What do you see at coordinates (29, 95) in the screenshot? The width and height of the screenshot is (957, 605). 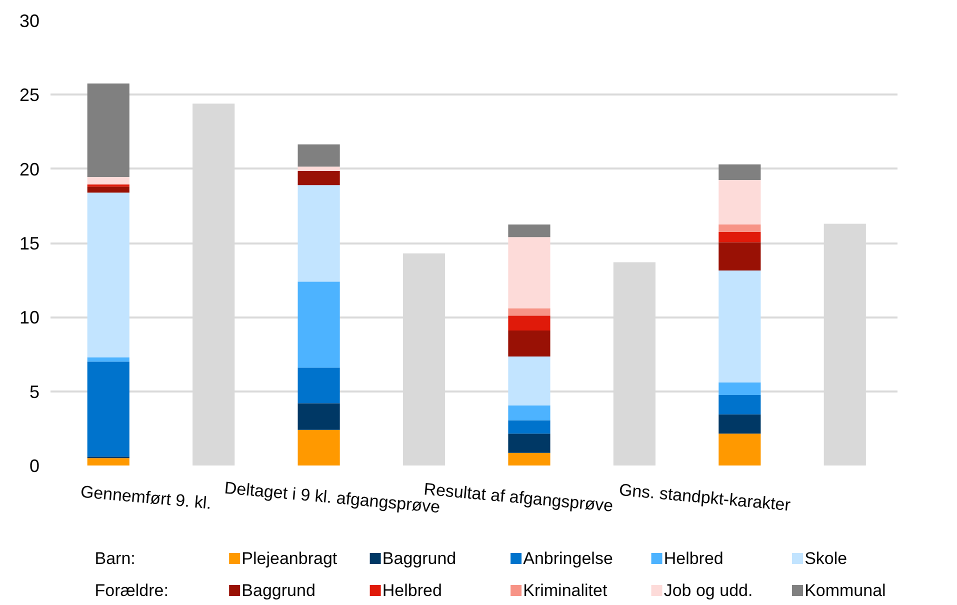 I see `y-tick-label: 25` at bounding box center [29, 95].